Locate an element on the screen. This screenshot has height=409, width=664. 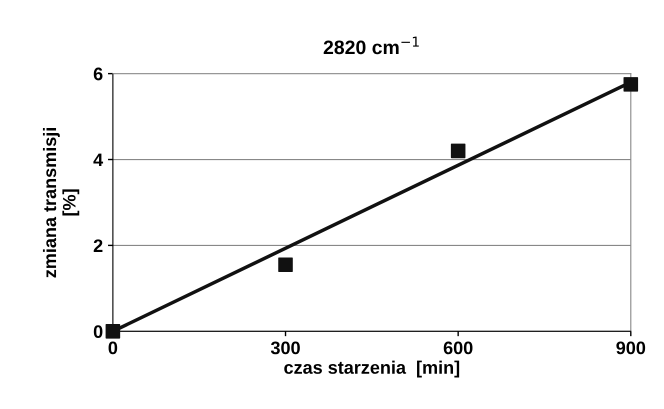
x-tick-label: 600 is located at coordinates (458, 347).